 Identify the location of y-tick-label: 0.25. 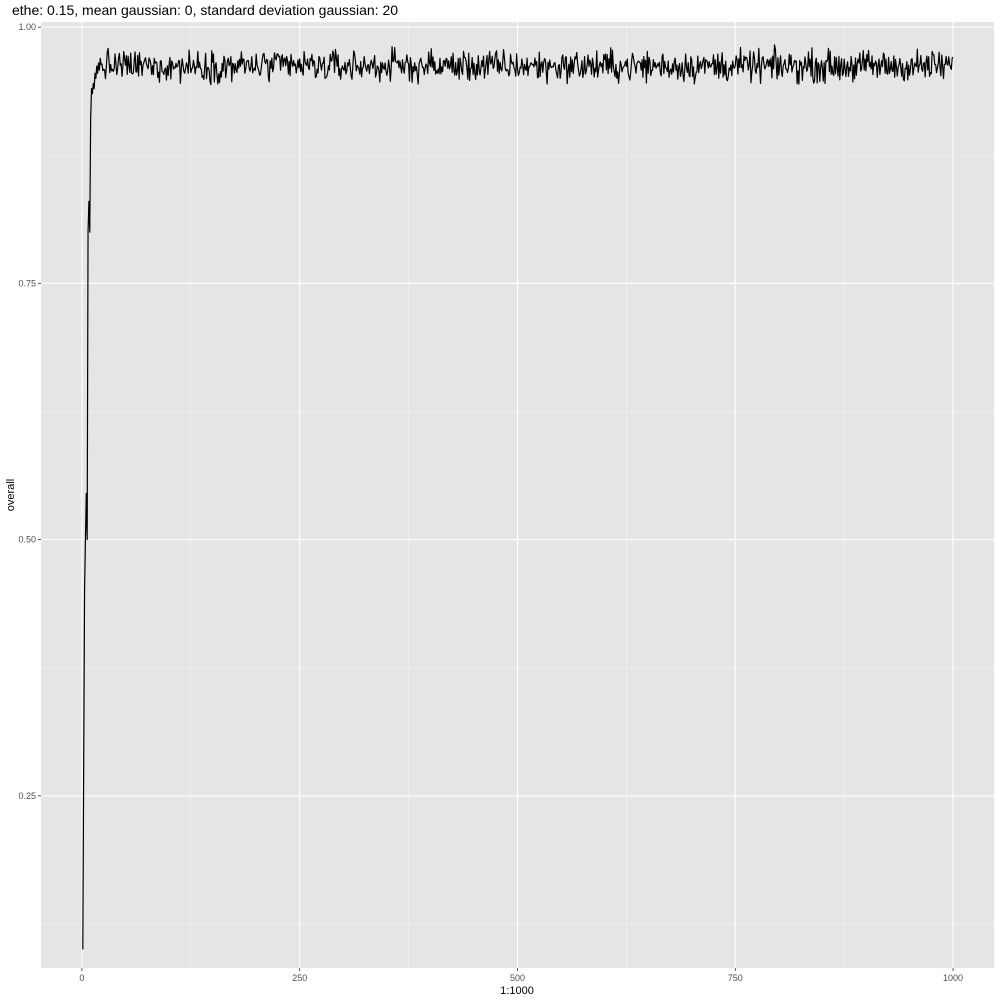
(27, 796).